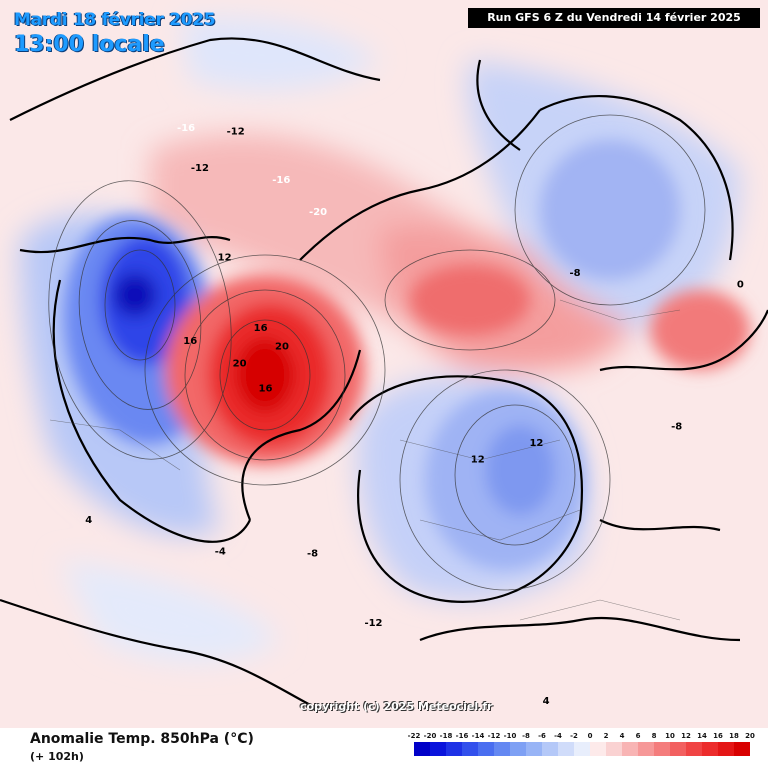  I want to click on legend-tick: -12, so click(494, 736).